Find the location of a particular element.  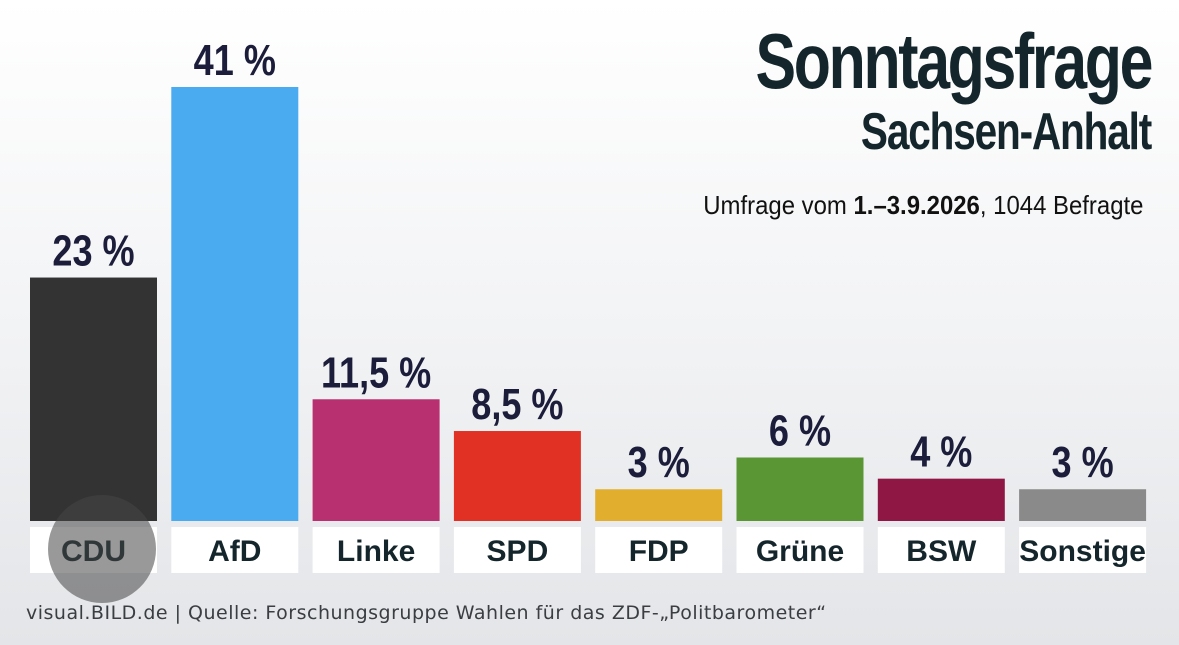

category-box-fdp is located at coordinates (659, 550).